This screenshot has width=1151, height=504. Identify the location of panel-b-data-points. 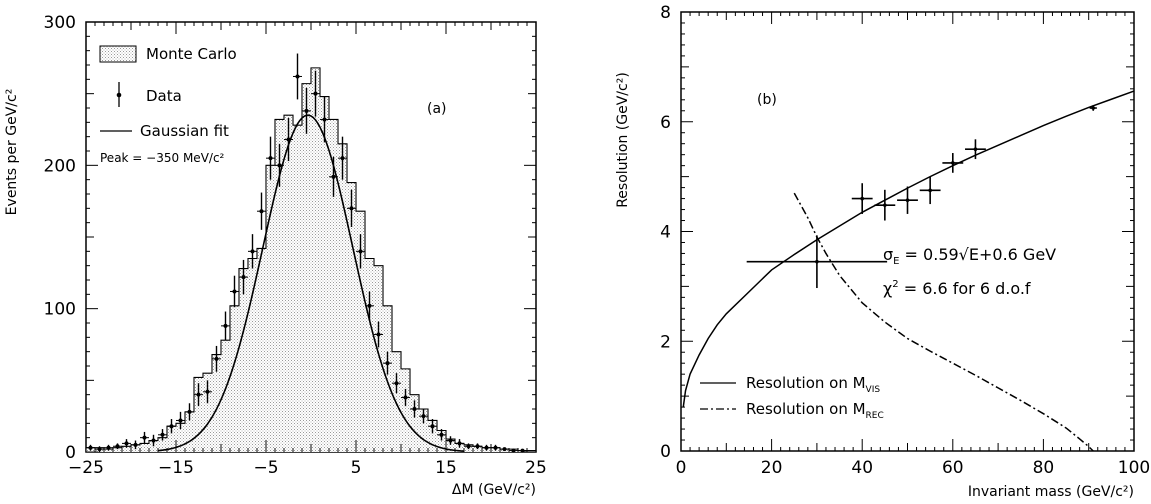
(921, 197).